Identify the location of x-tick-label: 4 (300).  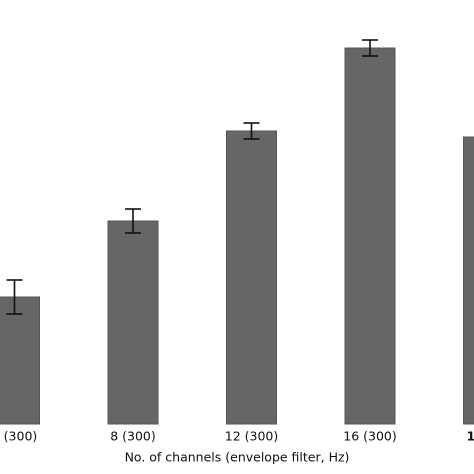
(18, 436).